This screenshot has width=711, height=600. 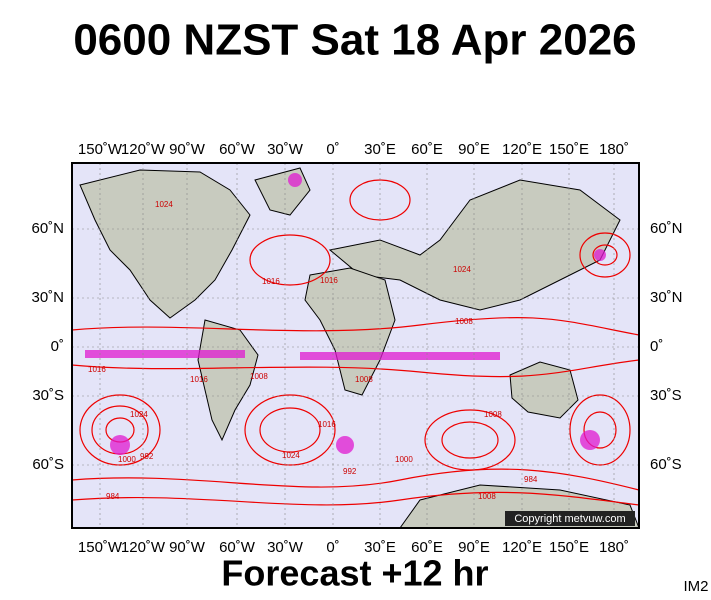 I want to click on lon-label-top: 120˚E, so click(x=522, y=149).